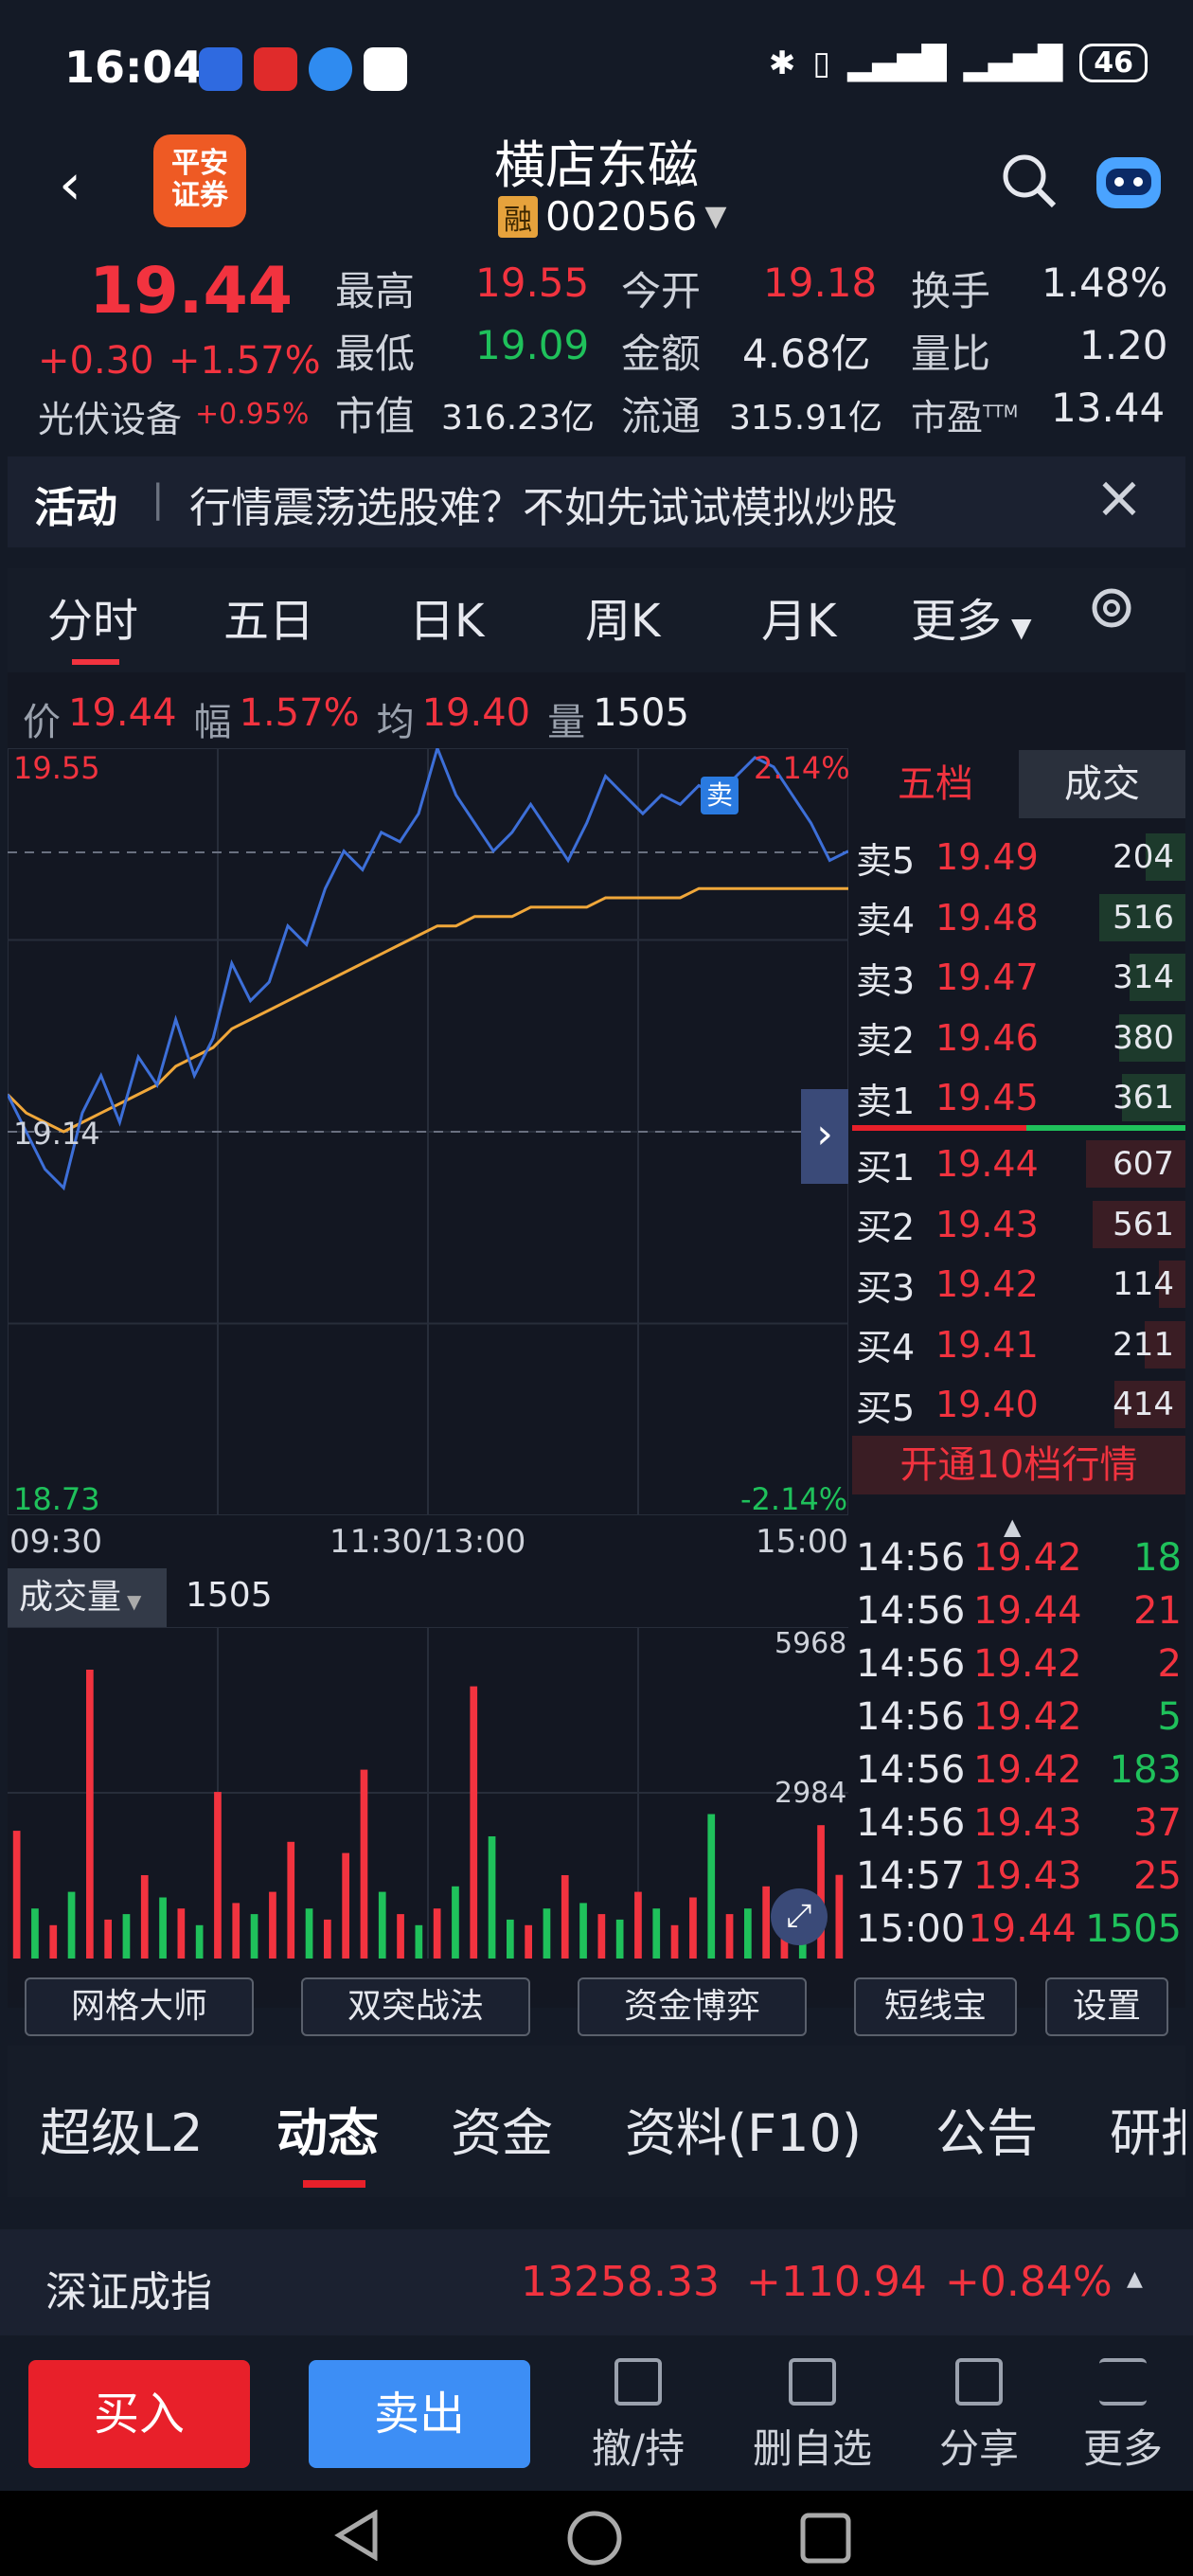  What do you see at coordinates (447, 621) in the screenshot?
I see `tab-daily-k: 日K` at bounding box center [447, 621].